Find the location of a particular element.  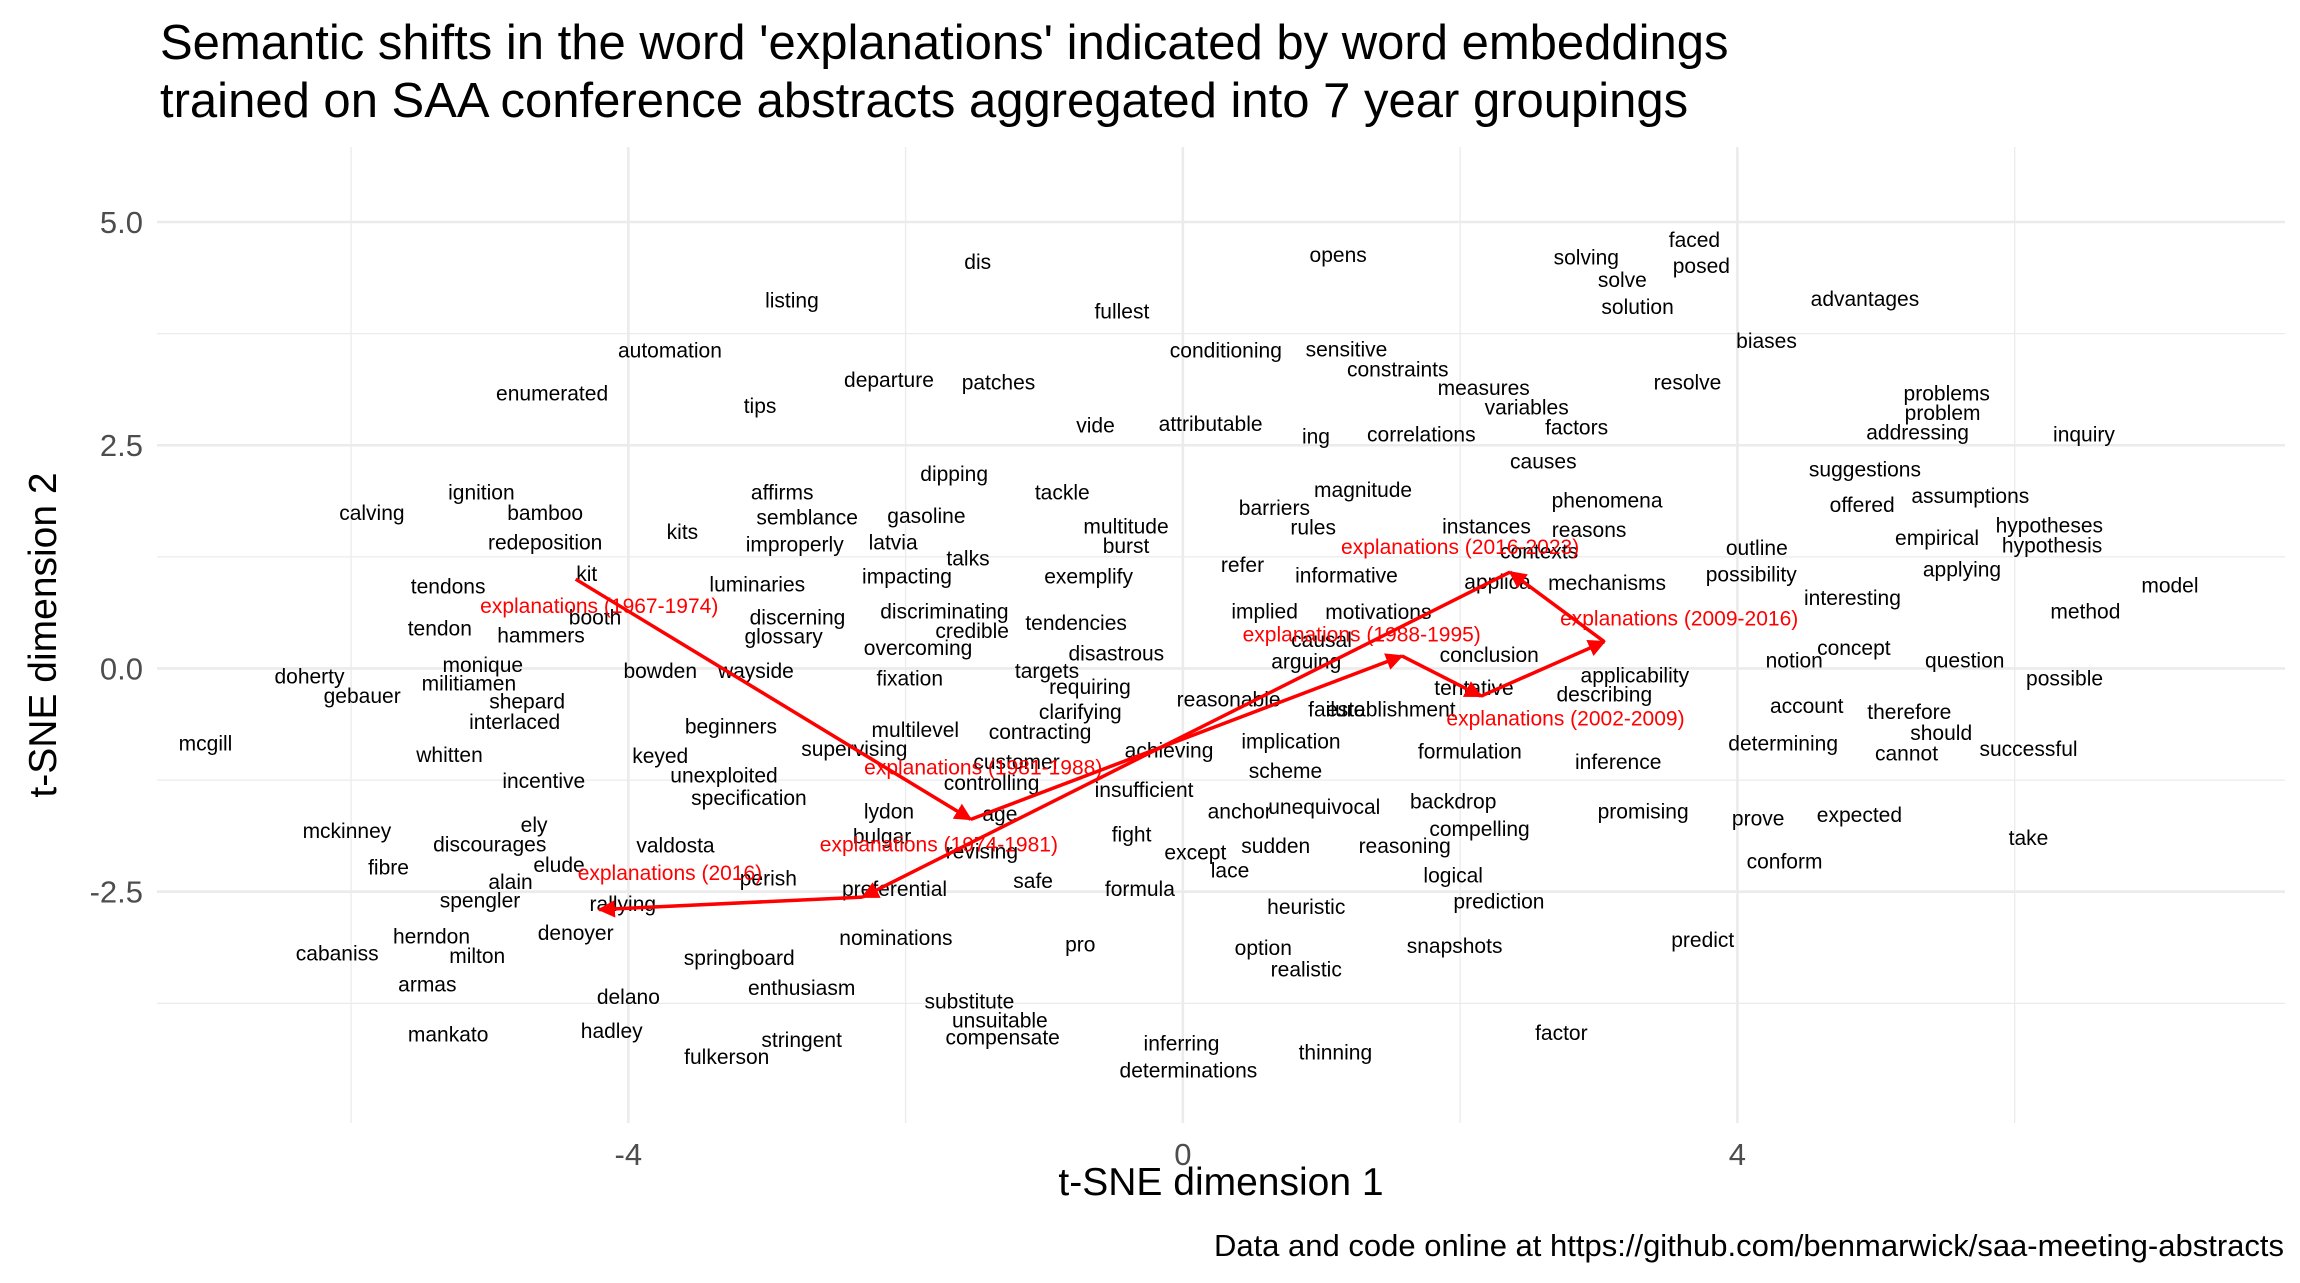

word-label: whitten is located at coordinates (449, 755).